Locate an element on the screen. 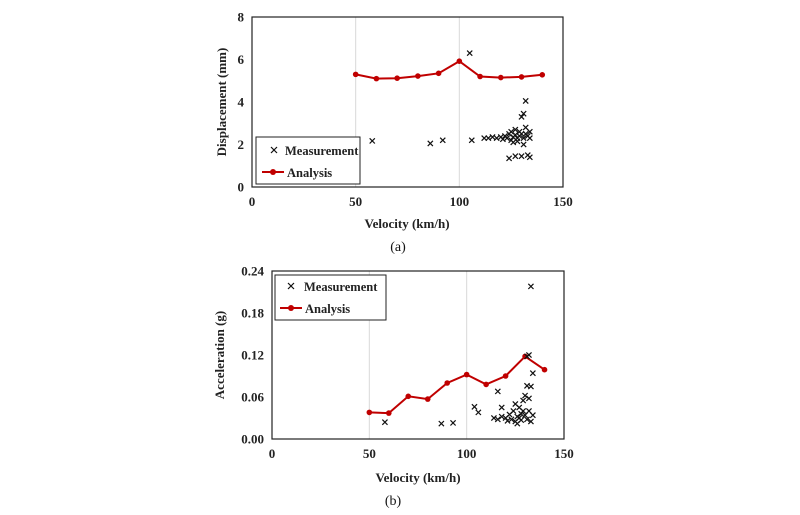 This screenshot has width=800, height=515. legend: Measurement Analysis is located at coordinates (330, 297).